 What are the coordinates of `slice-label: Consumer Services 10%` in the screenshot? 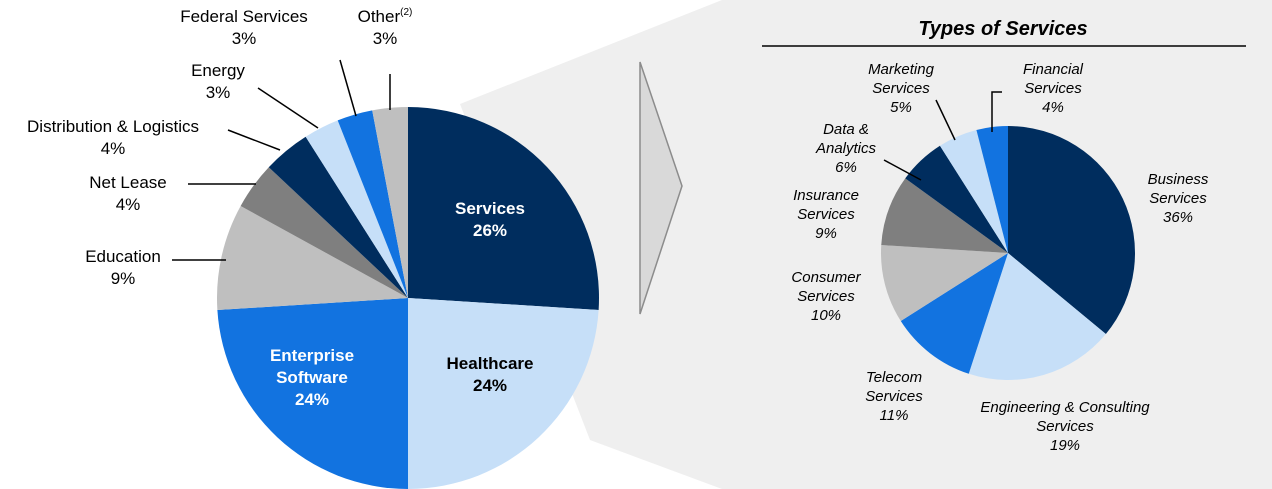 It's located at (826, 296).